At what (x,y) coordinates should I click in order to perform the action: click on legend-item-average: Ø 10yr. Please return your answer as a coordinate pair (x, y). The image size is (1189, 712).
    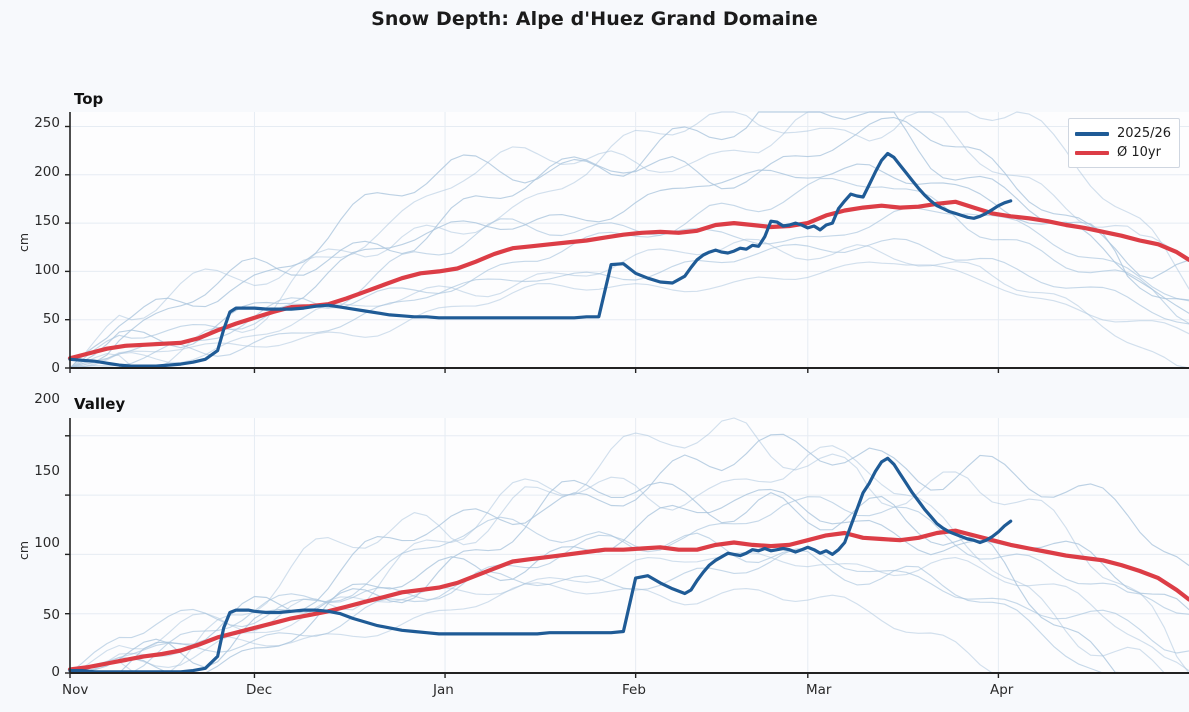
    Looking at the image, I should click on (1123, 152).